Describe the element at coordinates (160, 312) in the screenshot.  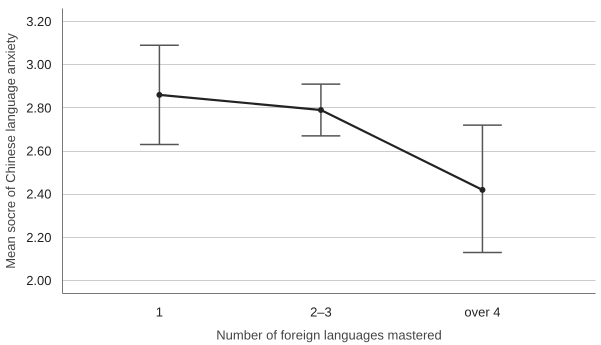
I see `x-tick-label: 1` at that location.